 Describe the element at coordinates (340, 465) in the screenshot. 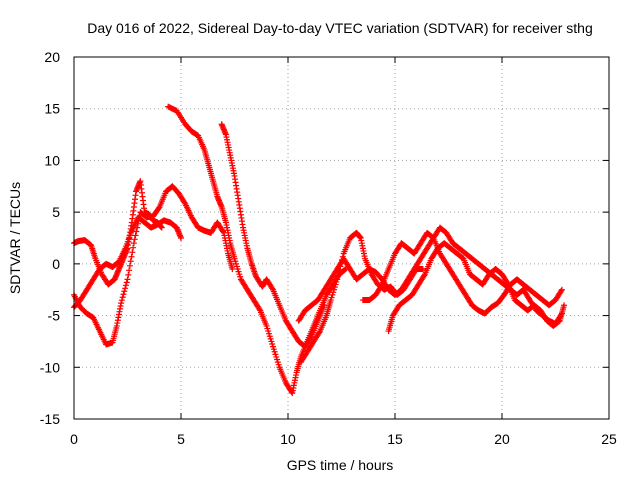

I see `x-axis-label: GPS time / hours` at that location.